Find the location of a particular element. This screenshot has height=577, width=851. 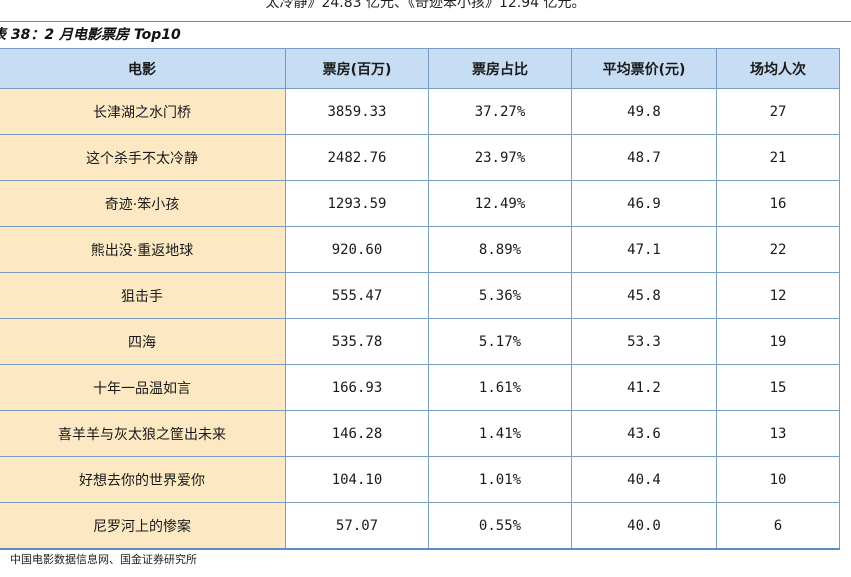

cell-film: 奇迹·笨小孩 is located at coordinates (143, 203).